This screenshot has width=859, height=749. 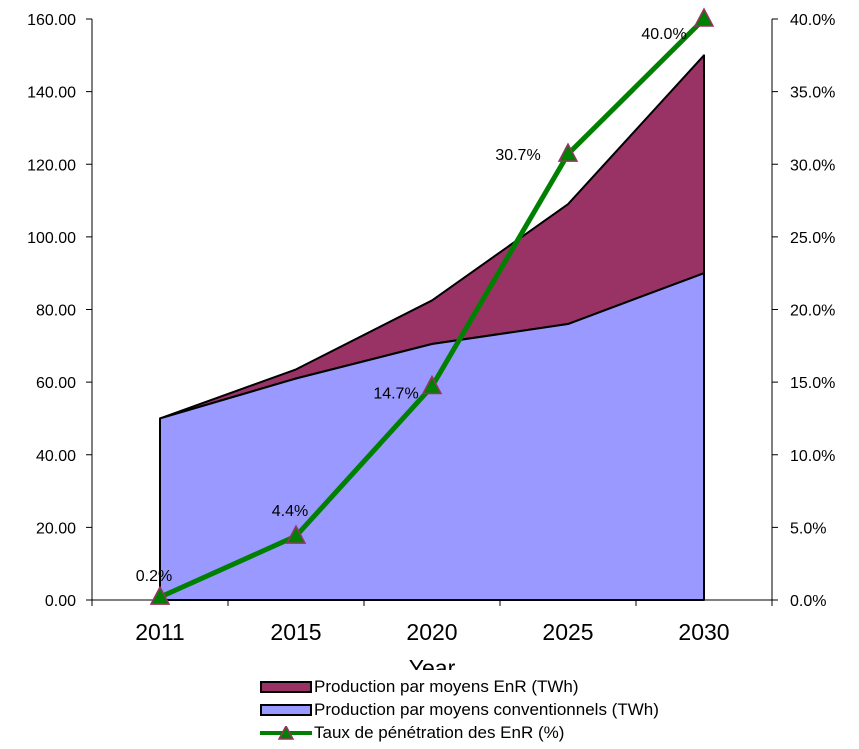 What do you see at coordinates (432, 662) in the screenshot?
I see `x-axis-title: Year` at bounding box center [432, 662].